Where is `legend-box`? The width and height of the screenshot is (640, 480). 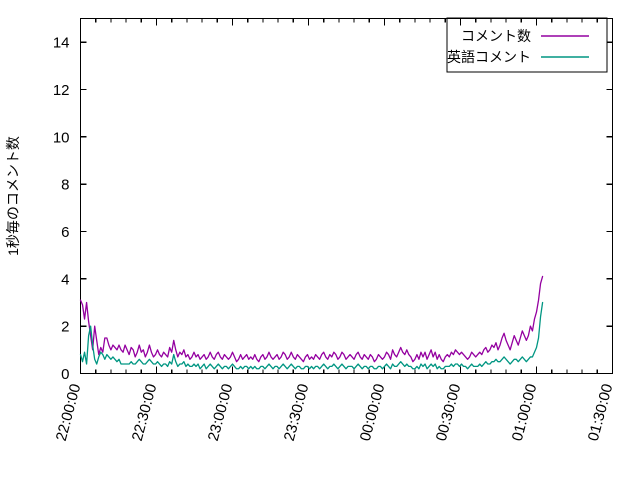 legend-box is located at coordinates (527, 45).